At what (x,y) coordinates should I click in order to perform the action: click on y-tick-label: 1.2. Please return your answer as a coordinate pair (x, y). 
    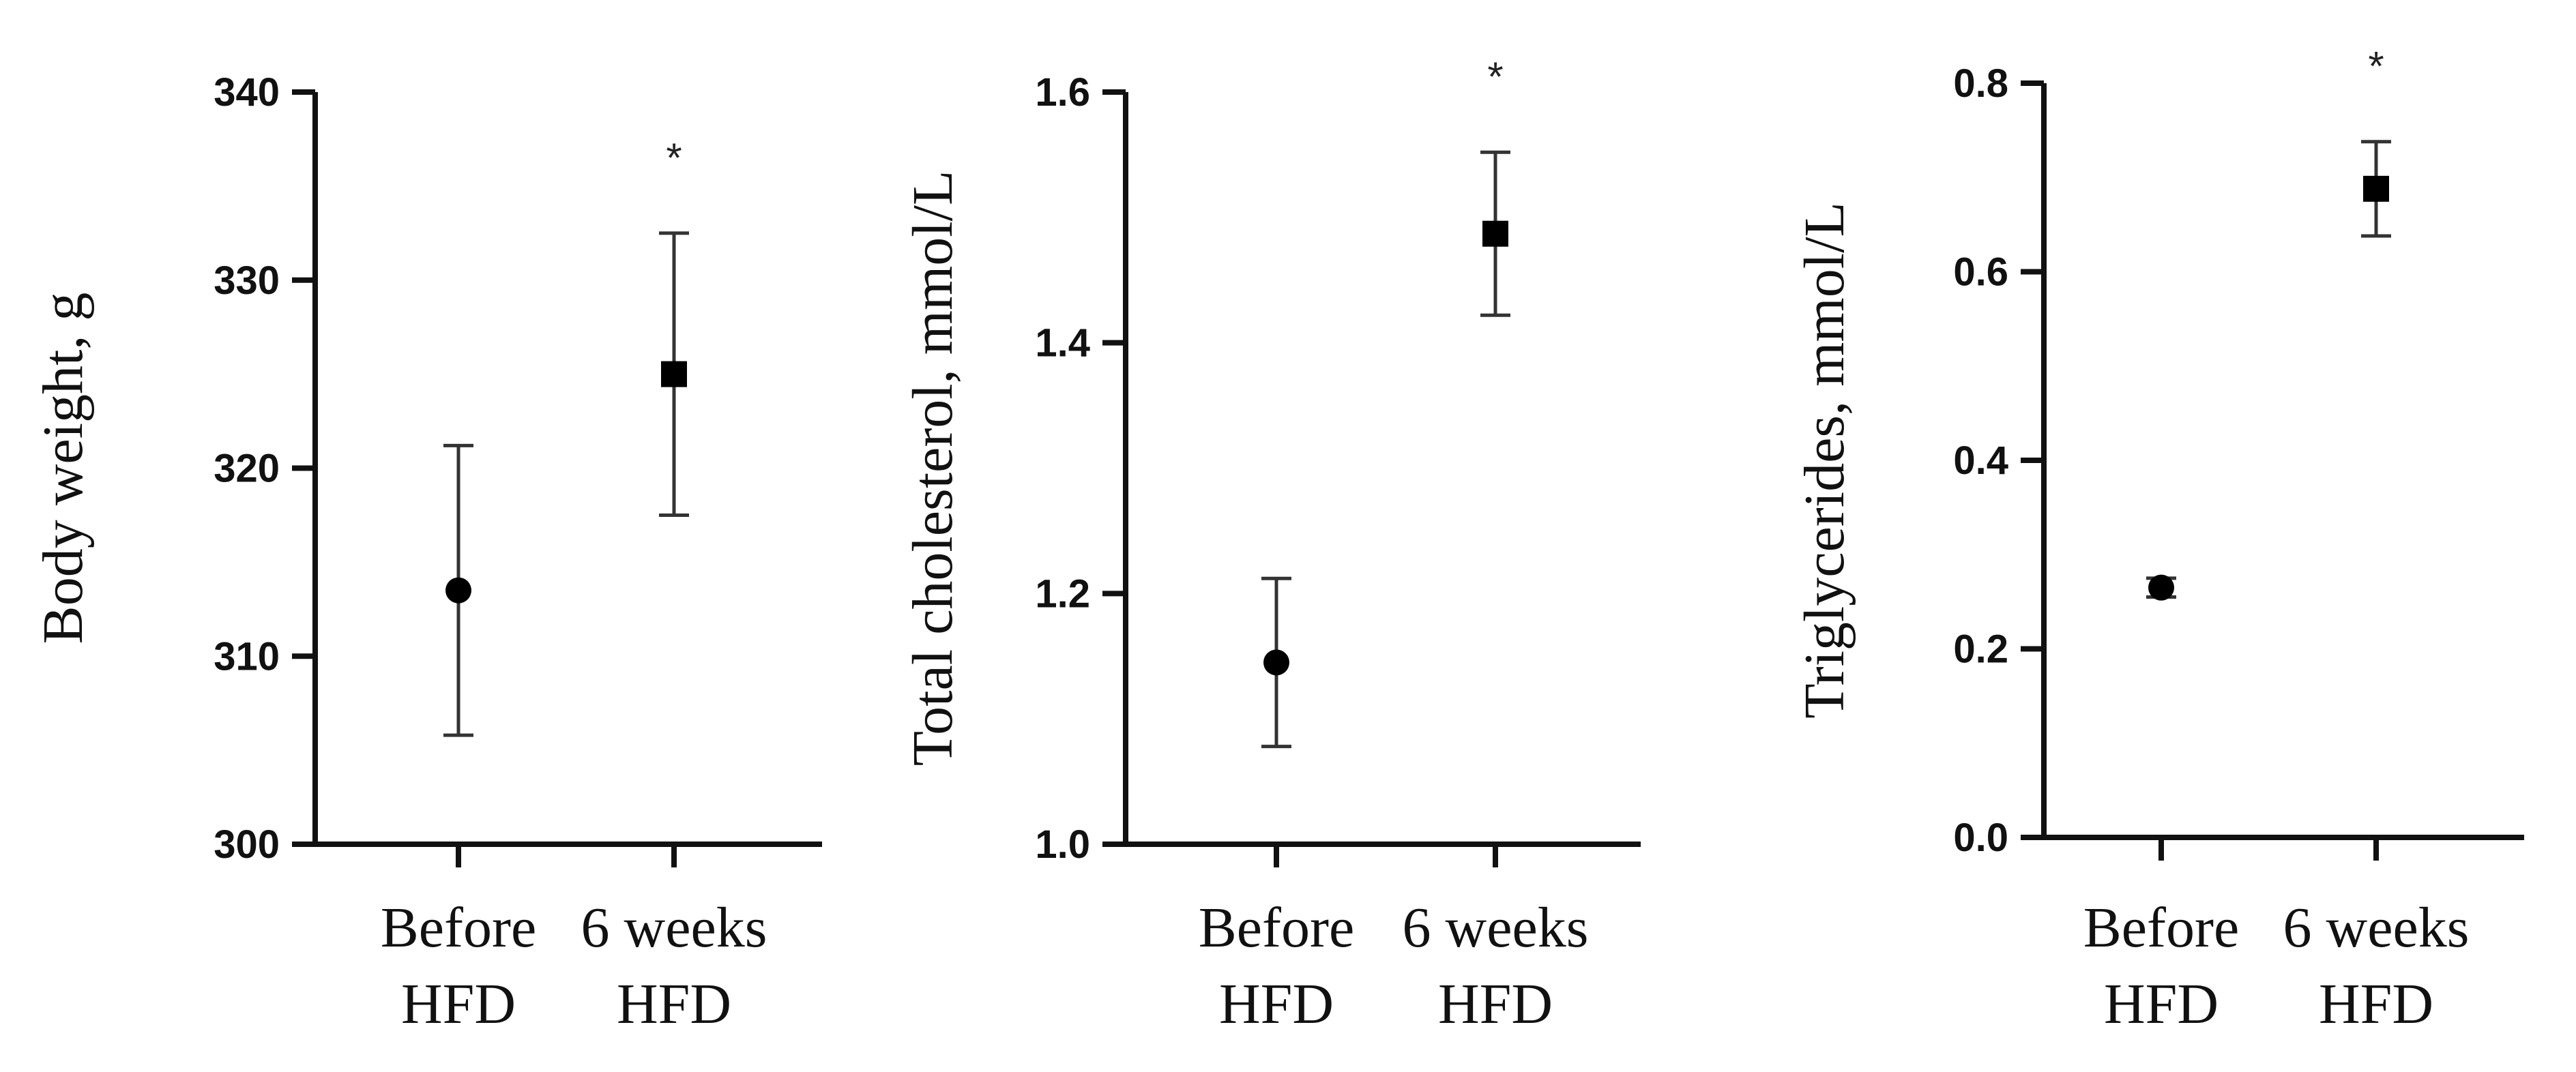
    Looking at the image, I should click on (1062, 593).